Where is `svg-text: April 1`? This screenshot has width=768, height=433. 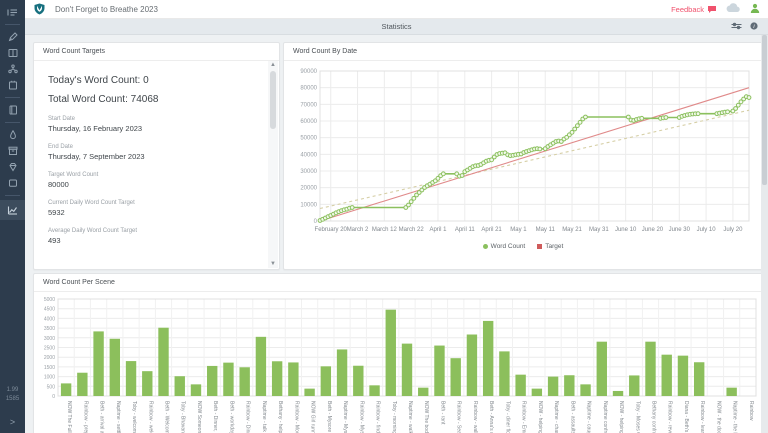 svg-text: April 1 is located at coordinates (438, 230).